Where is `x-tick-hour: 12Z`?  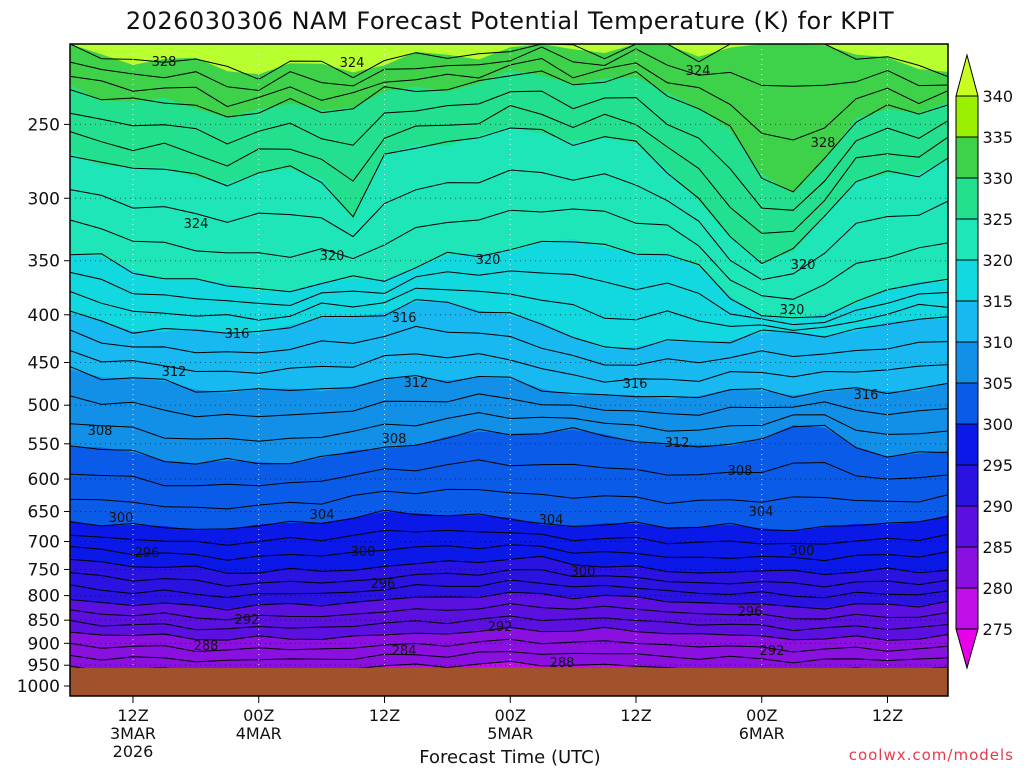 x-tick-hour: 12Z is located at coordinates (887, 715).